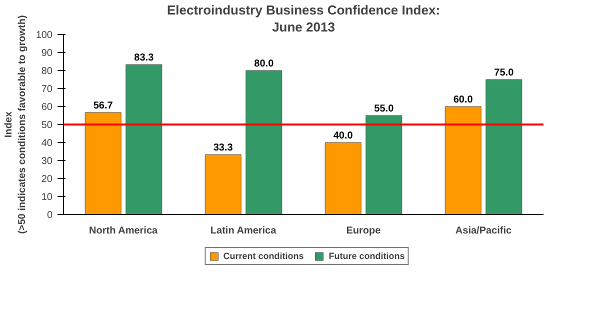 This screenshot has width=595, height=335. I want to click on y-tick-label: 30, so click(47, 161).